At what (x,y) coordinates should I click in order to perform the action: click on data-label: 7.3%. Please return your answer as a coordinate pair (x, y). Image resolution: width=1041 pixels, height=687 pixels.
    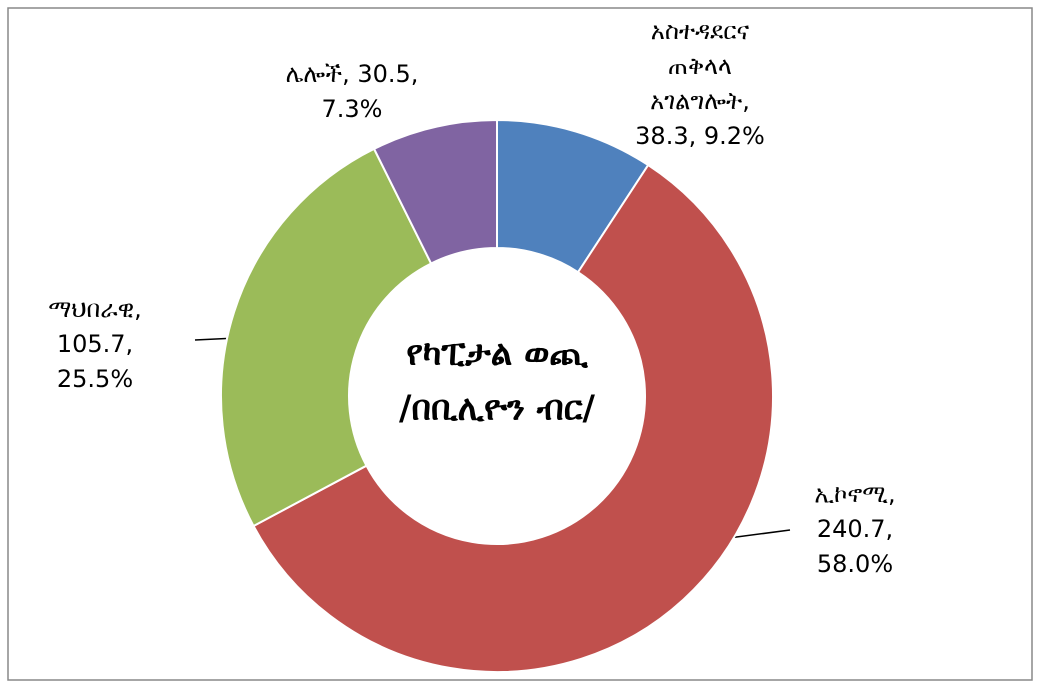
    Looking at the image, I should click on (352, 109).